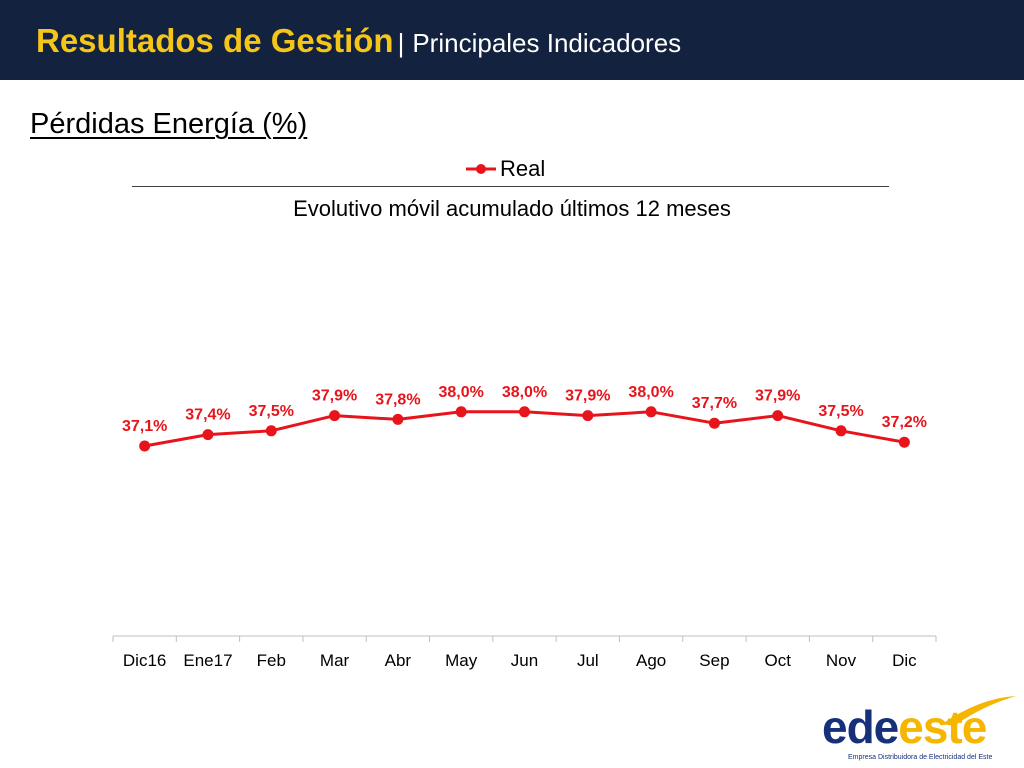 The height and width of the screenshot is (768, 1024). What do you see at coordinates (860, 727) in the screenshot?
I see `logo-text-ede: ede` at bounding box center [860, 727].